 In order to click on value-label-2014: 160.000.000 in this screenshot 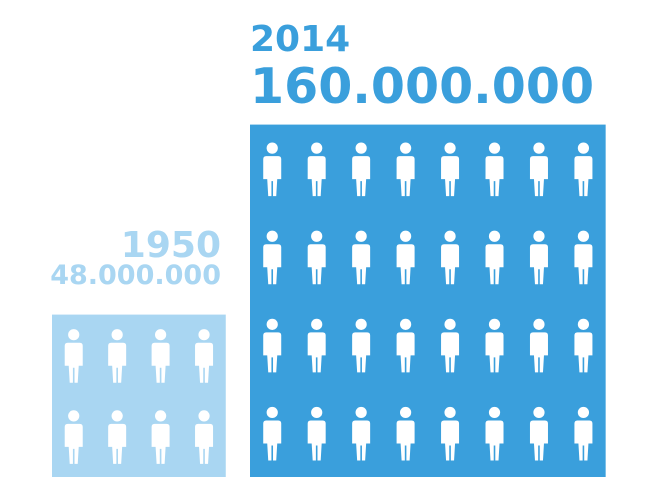, I will do `click(422, 86)`.